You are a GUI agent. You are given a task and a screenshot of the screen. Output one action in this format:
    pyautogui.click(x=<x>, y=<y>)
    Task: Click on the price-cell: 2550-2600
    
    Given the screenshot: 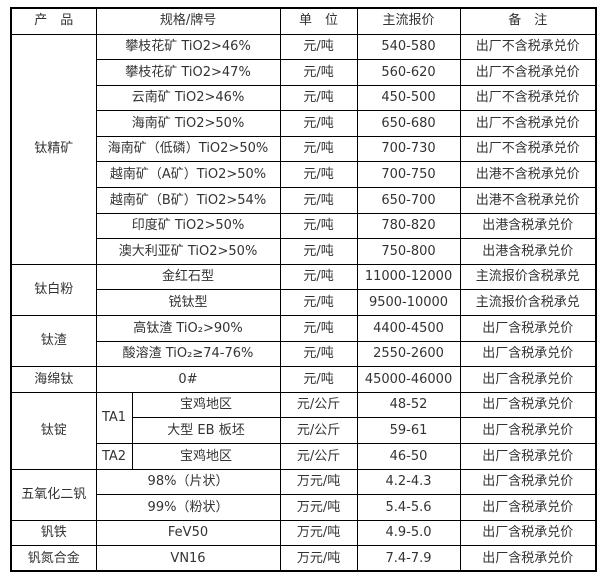 What is the action you would take?
    pyautogui.click(x=408, y=354)
    